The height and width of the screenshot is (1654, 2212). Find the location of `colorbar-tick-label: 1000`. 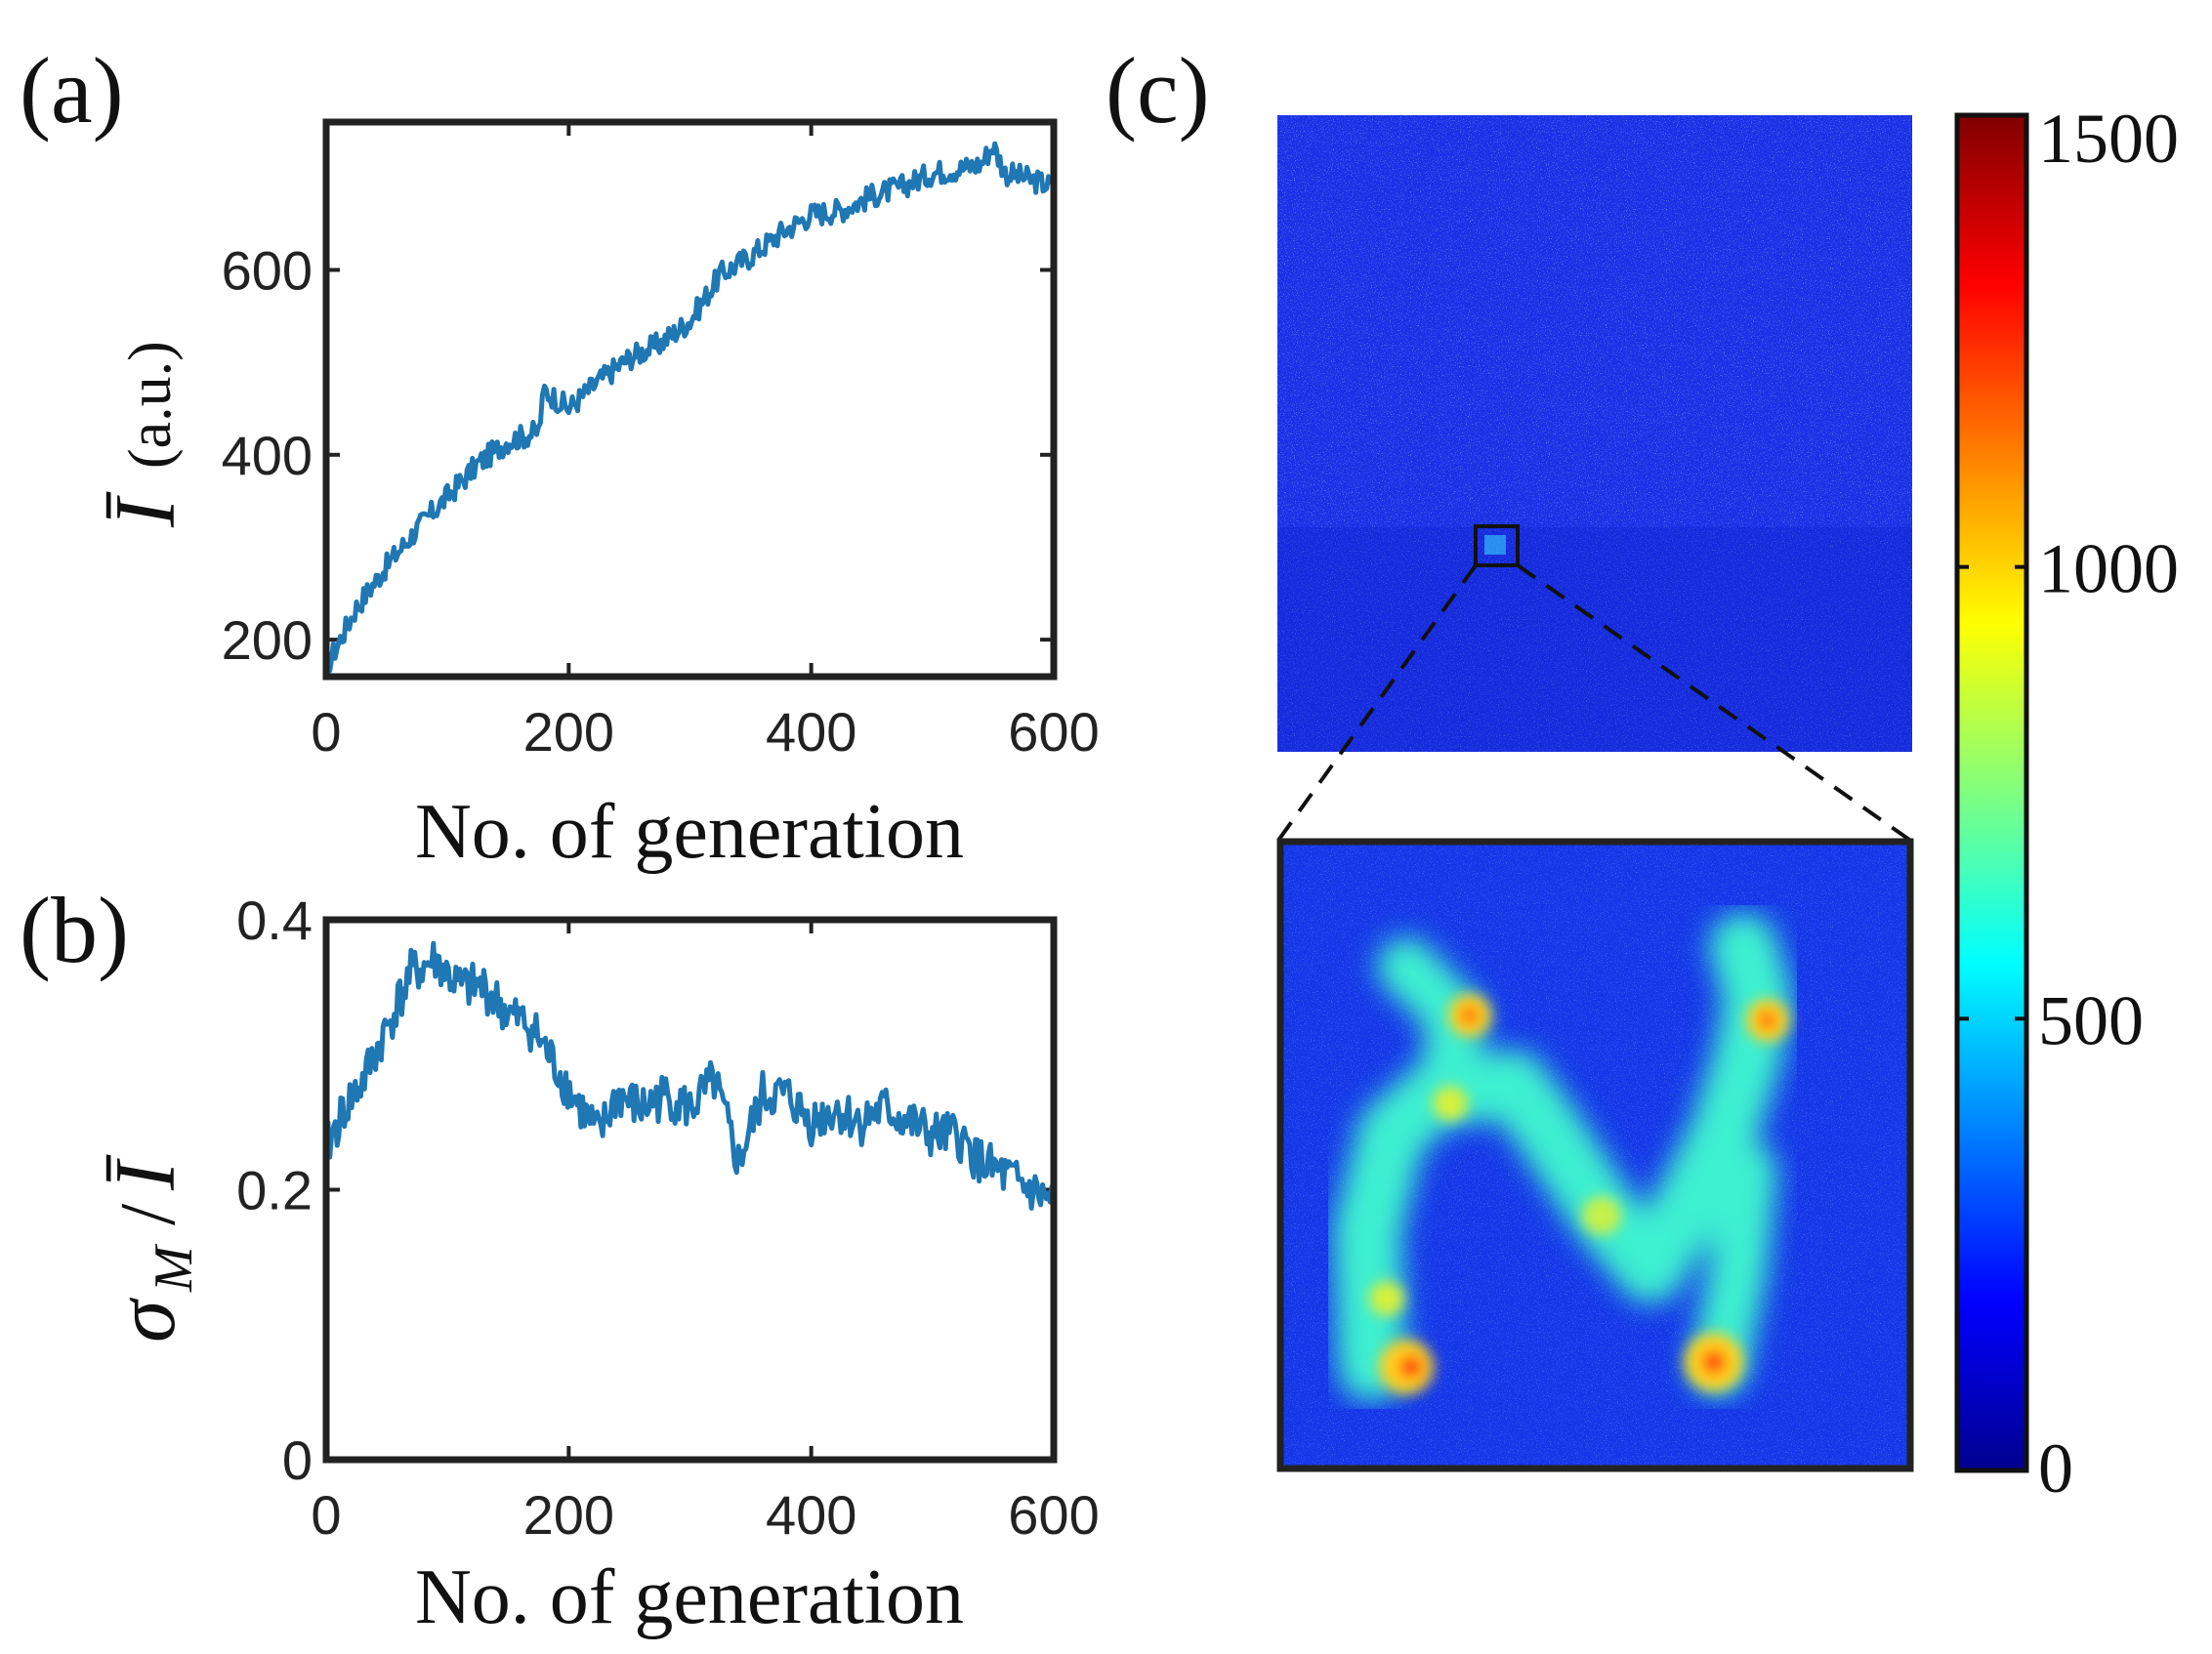

colorbar-tick-label: 1000 is located at coordinates (2108, 569).